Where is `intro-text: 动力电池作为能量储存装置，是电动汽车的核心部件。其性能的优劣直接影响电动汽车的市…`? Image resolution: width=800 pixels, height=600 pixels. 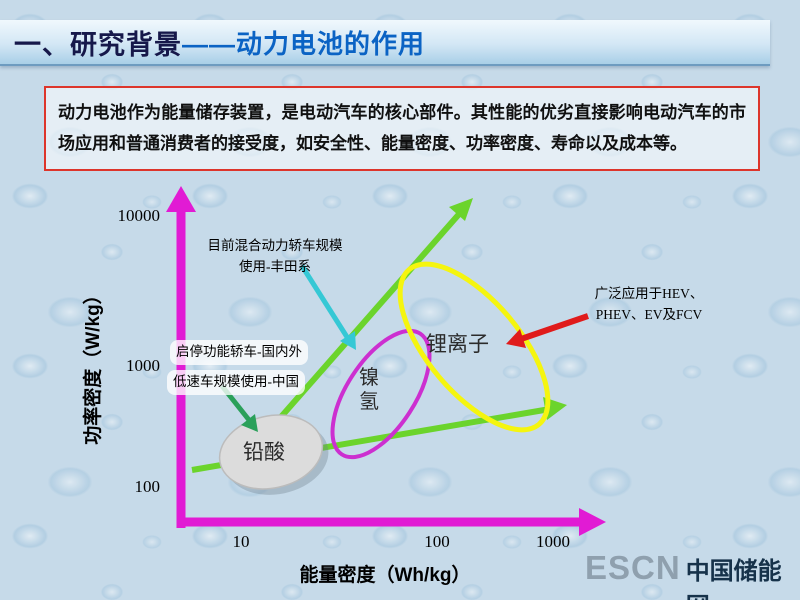
intro-text: 动力电池作为能量储存装置，是电动汽车的核心部件。其性能的优劣直接影响电动汽车的市… is located at coordinates (402, 128).